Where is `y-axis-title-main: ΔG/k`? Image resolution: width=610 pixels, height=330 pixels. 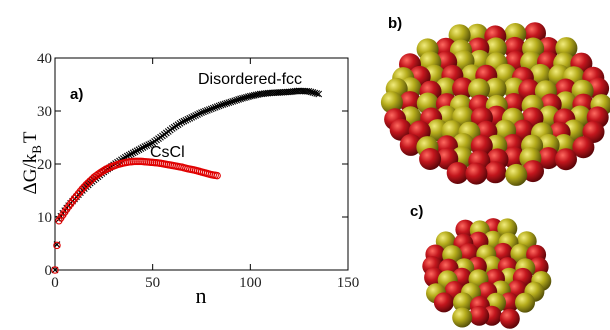
y-axis-title-main: ΔG/k is located at coordinates (30, 173).